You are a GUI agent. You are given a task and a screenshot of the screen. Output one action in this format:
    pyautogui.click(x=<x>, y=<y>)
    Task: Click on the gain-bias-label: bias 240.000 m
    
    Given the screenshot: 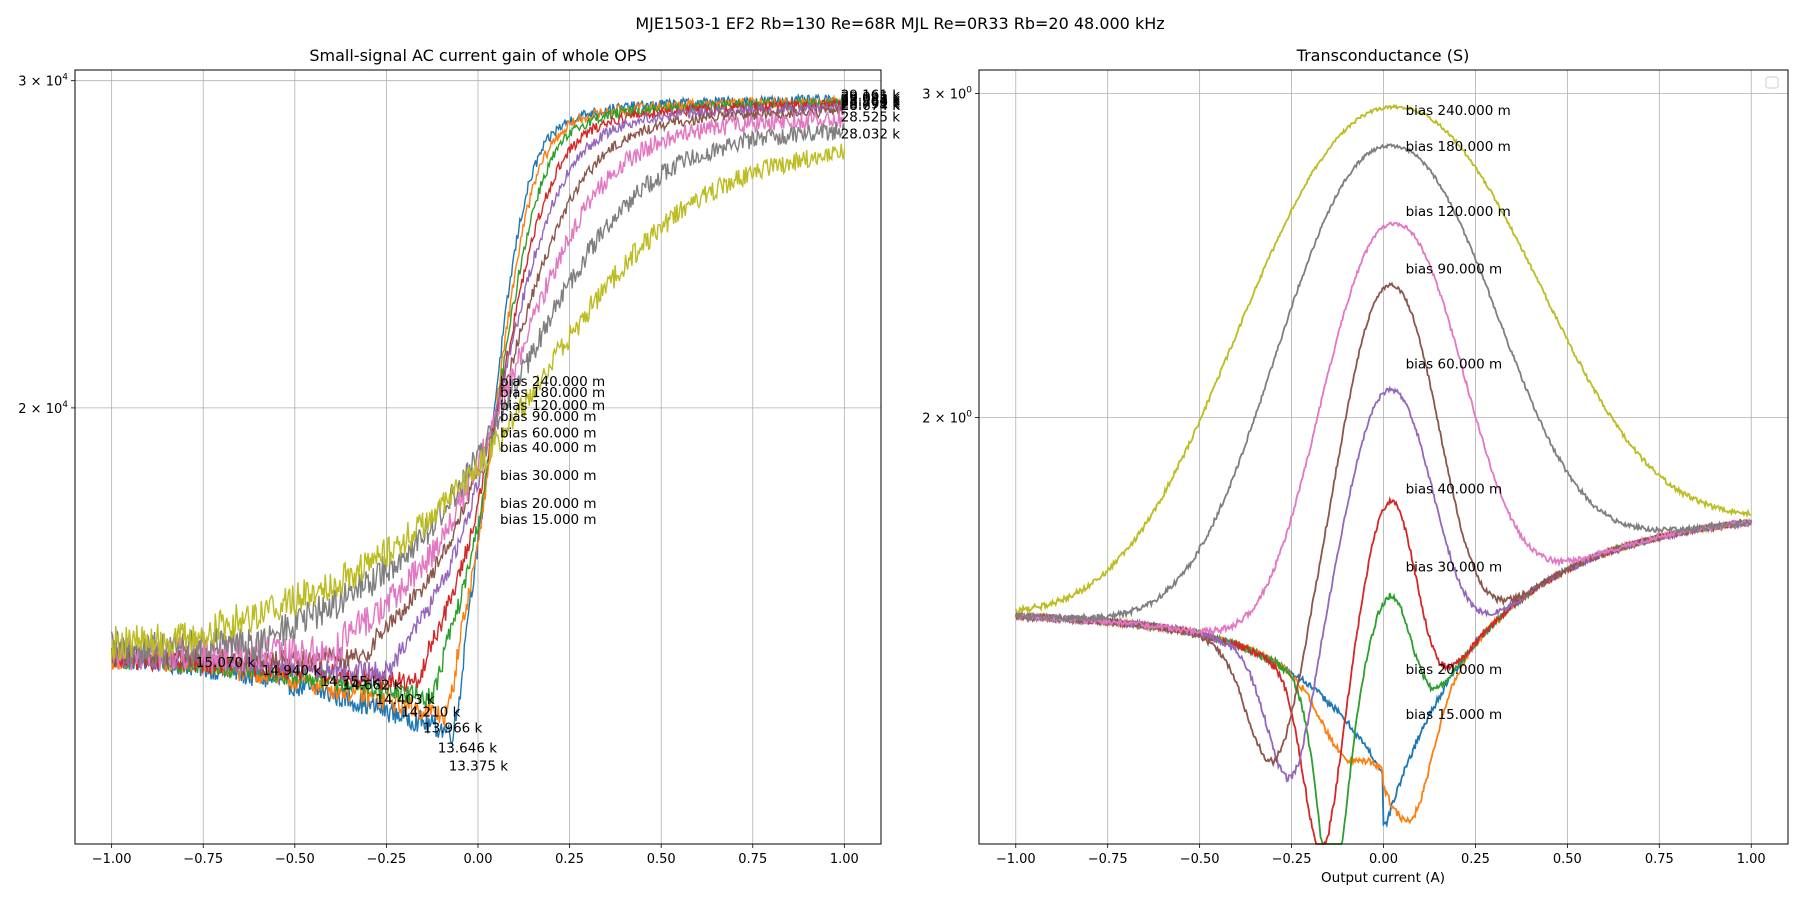 What is the action you would take?
    pyautogui.click(x=552, y=382)
    